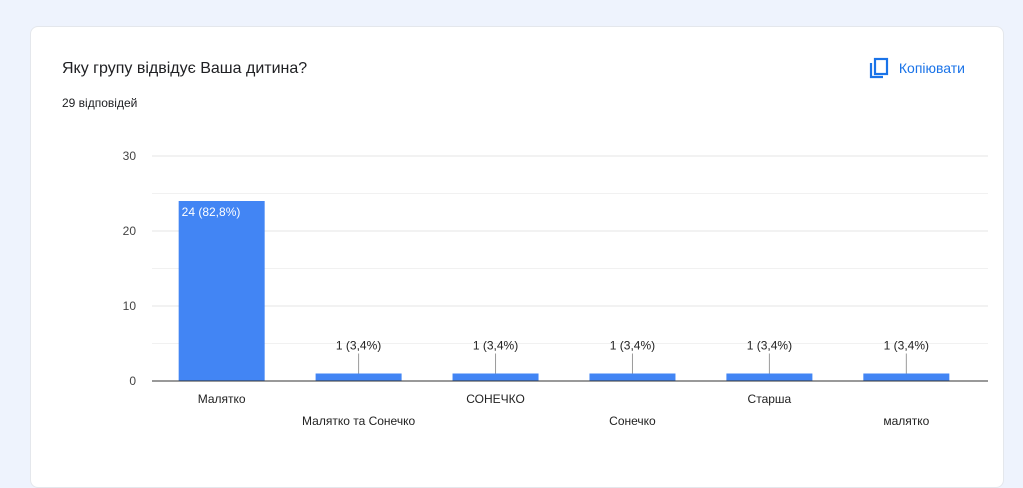  Describe the element at coordinates (132, 381) in the screenshot. I see `y-tick-label: 0` at that location.